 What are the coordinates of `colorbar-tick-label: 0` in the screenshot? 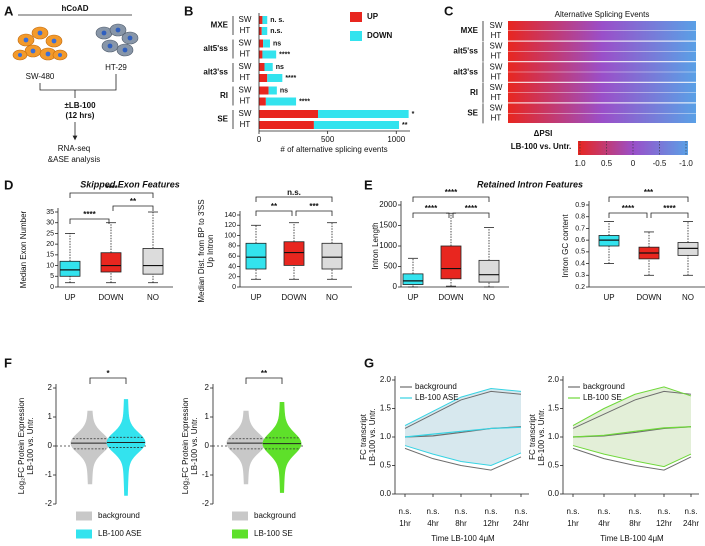 It's located at (633, 163).